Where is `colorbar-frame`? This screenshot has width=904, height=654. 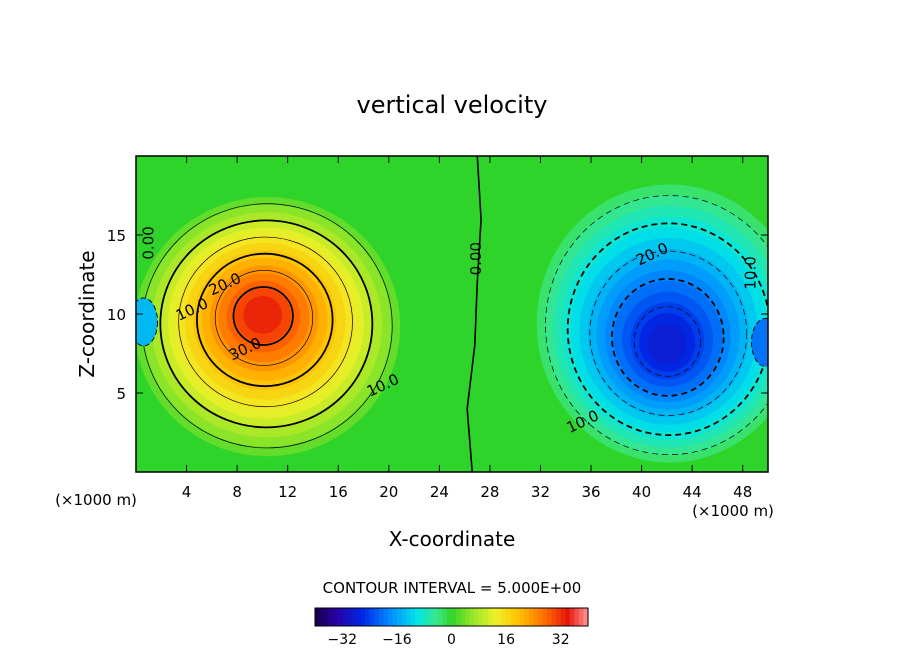
colorbar-frame is located at coordinates (451, 617).